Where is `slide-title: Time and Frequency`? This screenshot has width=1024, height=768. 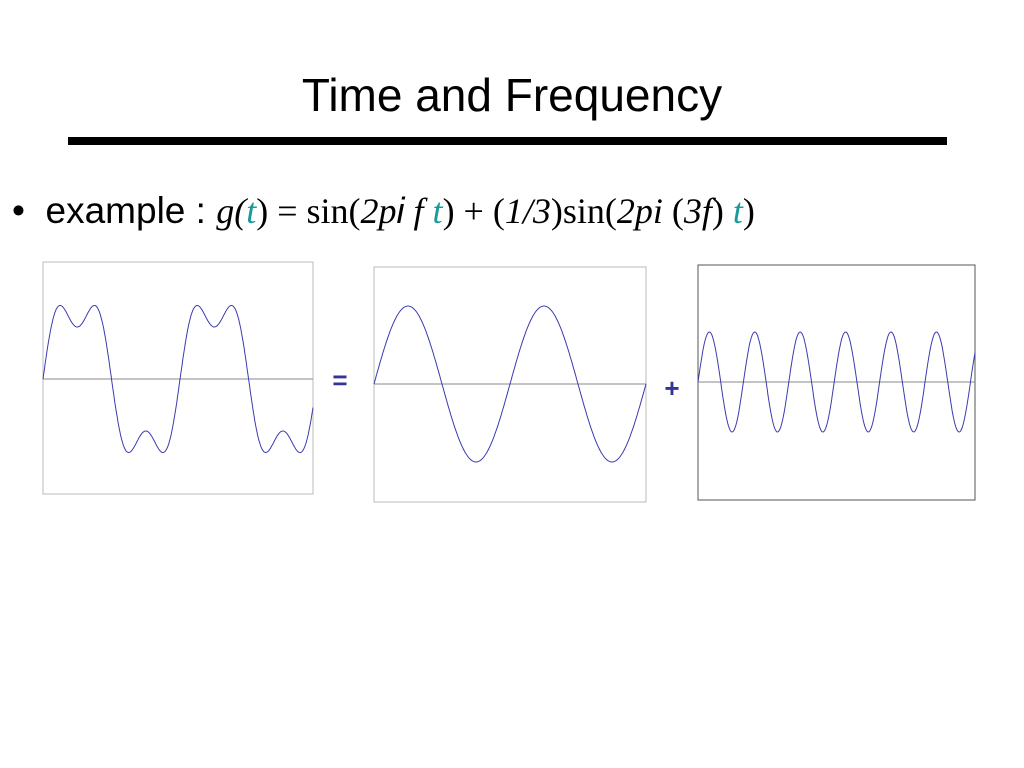
slide-title: Time and Frequency is located at coordinates (512, 95).